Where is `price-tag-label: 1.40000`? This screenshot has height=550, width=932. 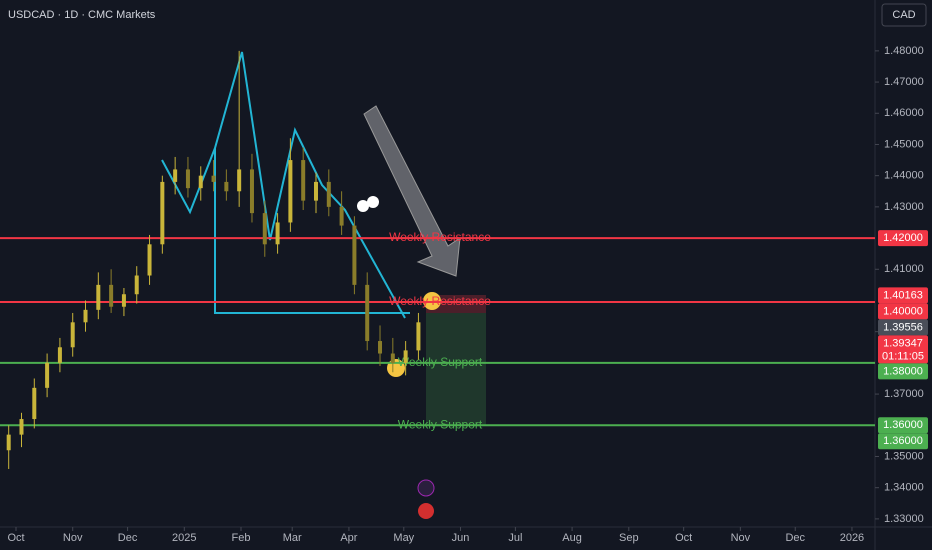
price-tag-label: 1.40000 is located at coordinates (903, 311).